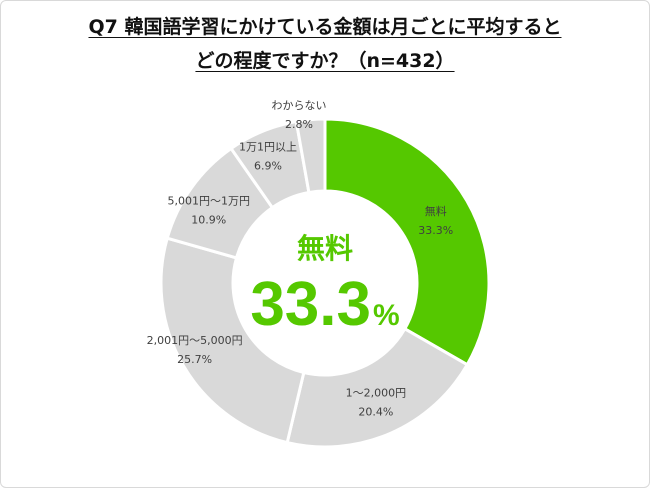  I want to click on chart-title-line2: どの程度ですか？（n=432）, so click(325, 59).